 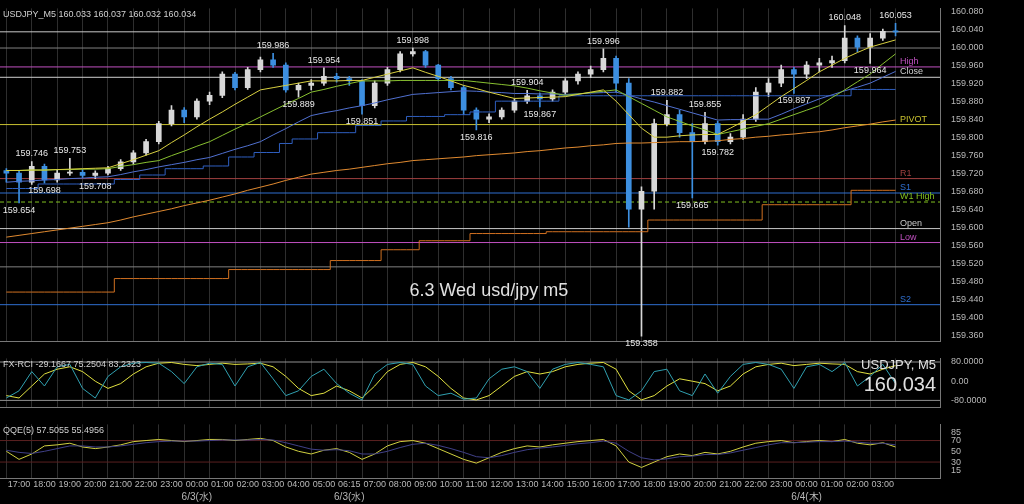 I want to click on chart-title: USDJPY_M5 160.033 160.037 160.032 160.034, so click(x=100, y=14).